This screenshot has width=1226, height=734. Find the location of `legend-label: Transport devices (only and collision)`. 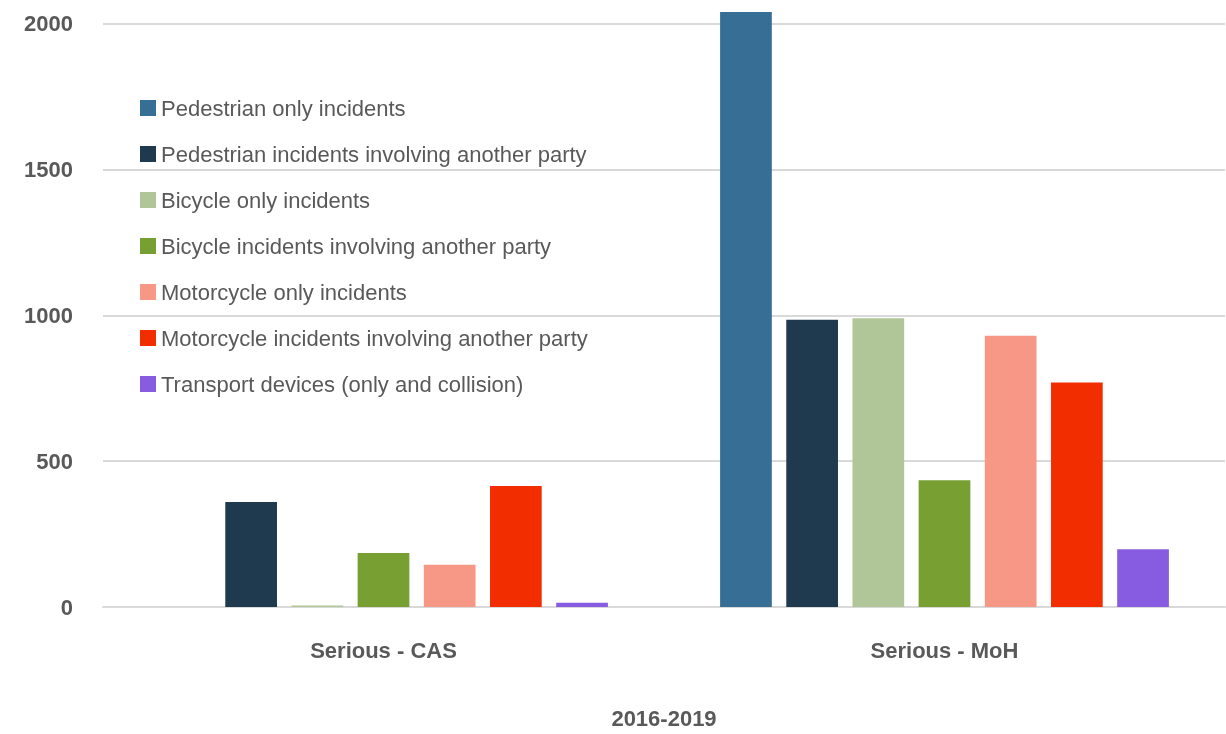

legend-label: Transport devices (only and collision) is located at coordinates (342, 384).